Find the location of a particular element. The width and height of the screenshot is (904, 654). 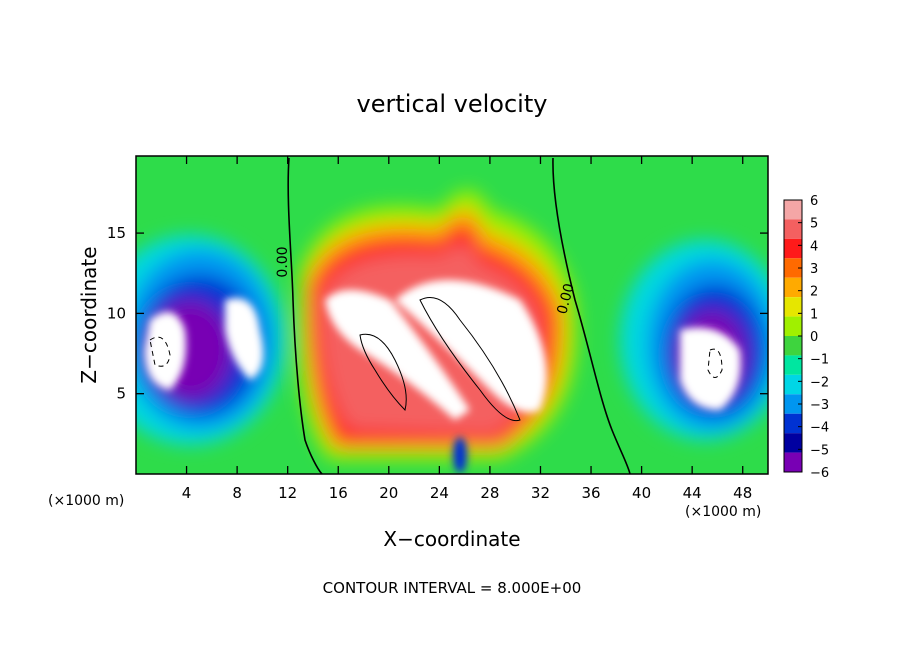

colorbar-label: −6 is located at coordinates (819, 473).